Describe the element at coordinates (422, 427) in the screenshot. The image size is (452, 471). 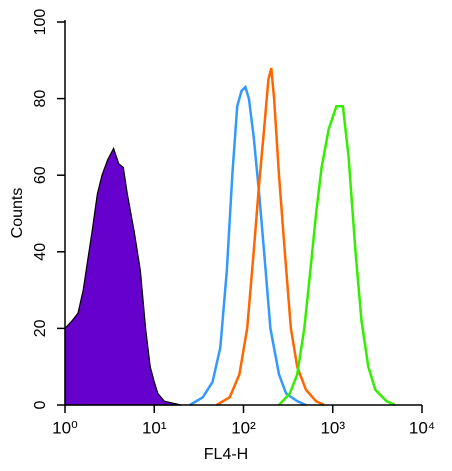
I see `x-tick-label: 10⁴` at that location.